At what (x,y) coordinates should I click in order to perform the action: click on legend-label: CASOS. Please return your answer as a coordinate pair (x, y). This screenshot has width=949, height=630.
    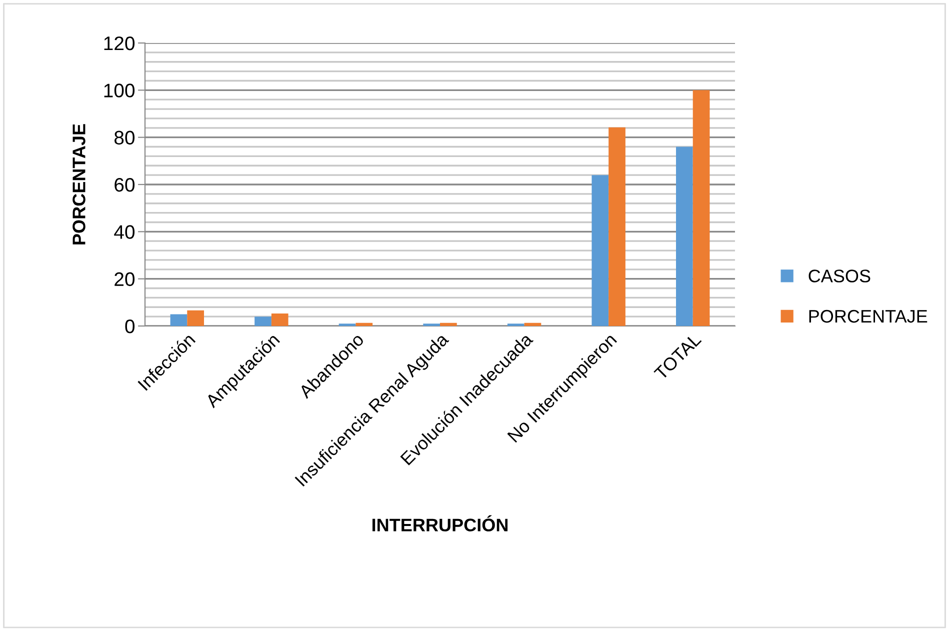
    Looking at the image, I should click on (839, 276).